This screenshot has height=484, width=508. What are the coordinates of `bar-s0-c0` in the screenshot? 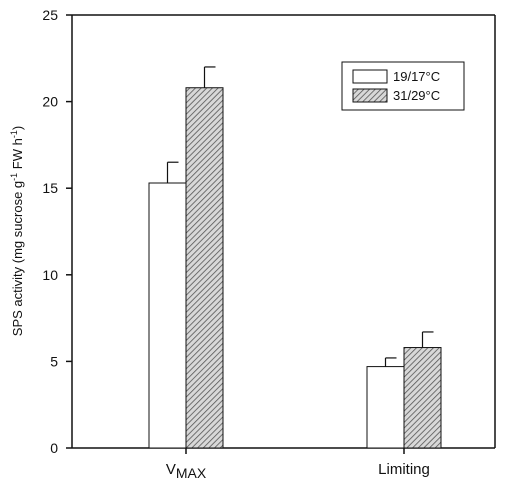 It's located at (167, 315).